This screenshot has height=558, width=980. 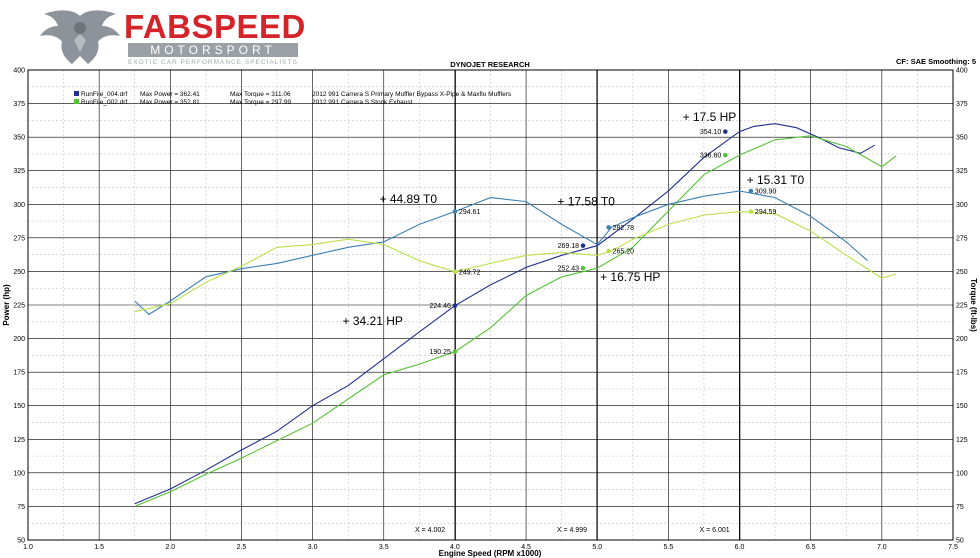 What do you see at coordinates (962, 272) in the screenshot?
I see `y-tick-label-right: 250` at bounding box center [962, 272].